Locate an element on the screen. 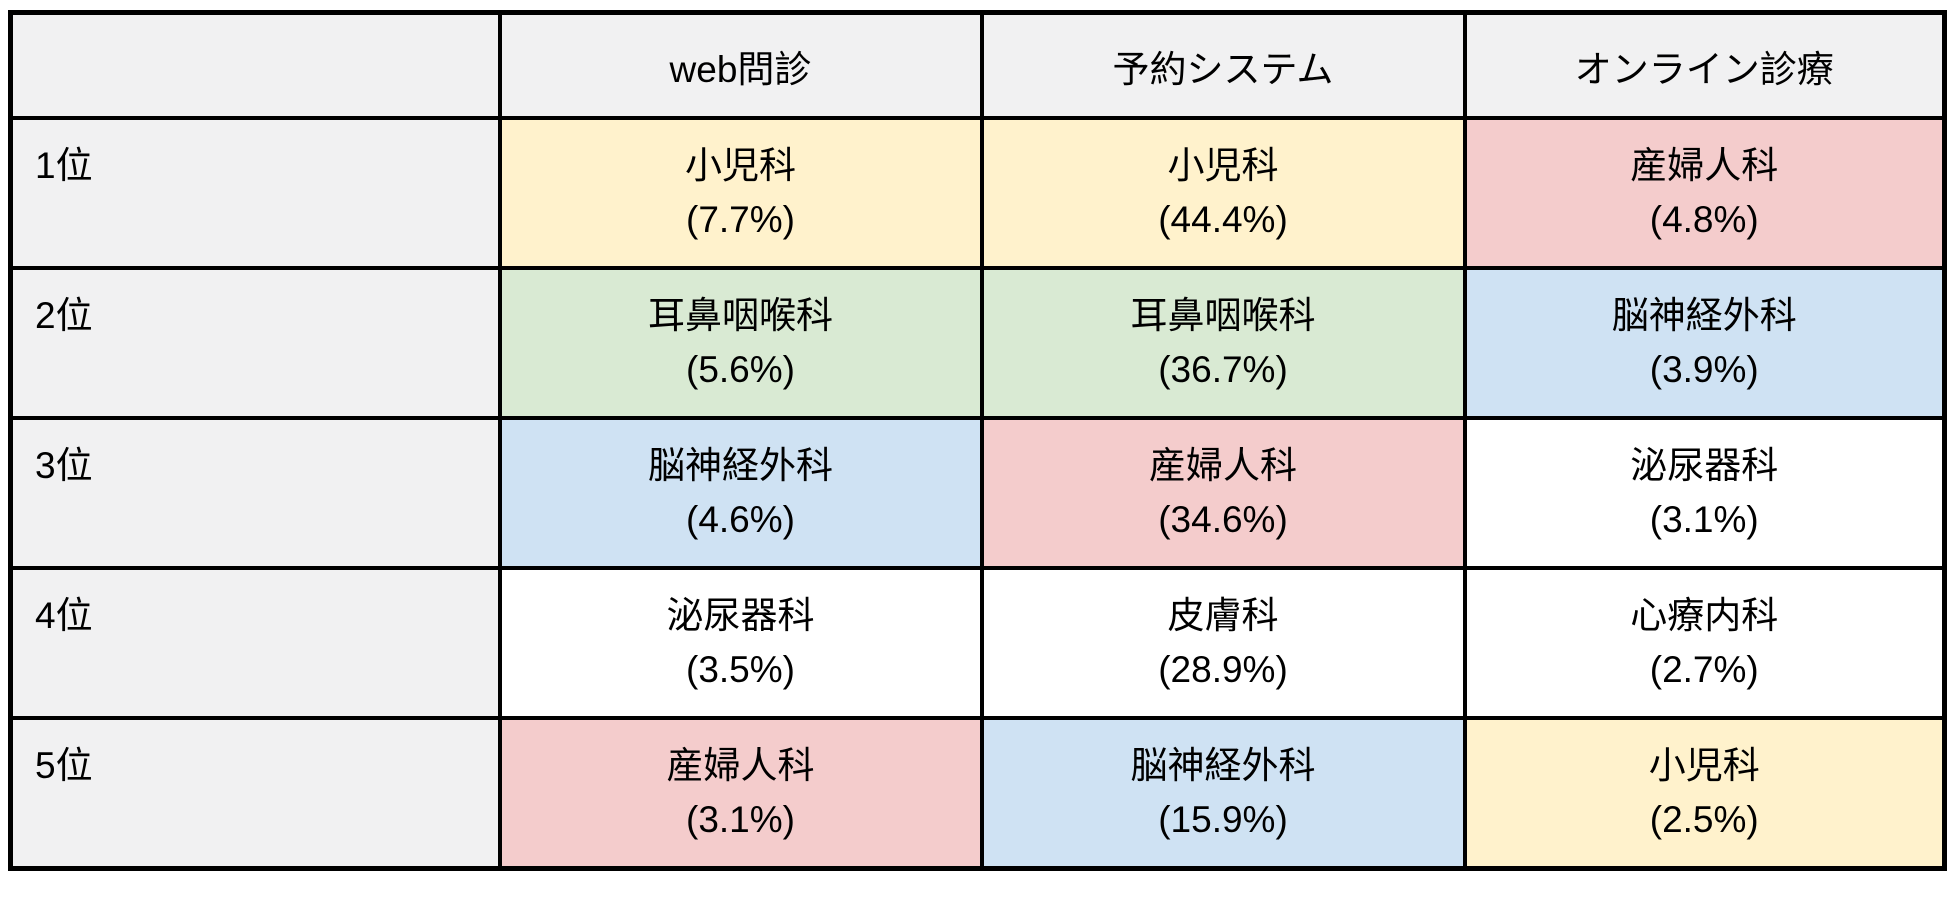  rank-label: 3位 is located at coordinates (64, 465).